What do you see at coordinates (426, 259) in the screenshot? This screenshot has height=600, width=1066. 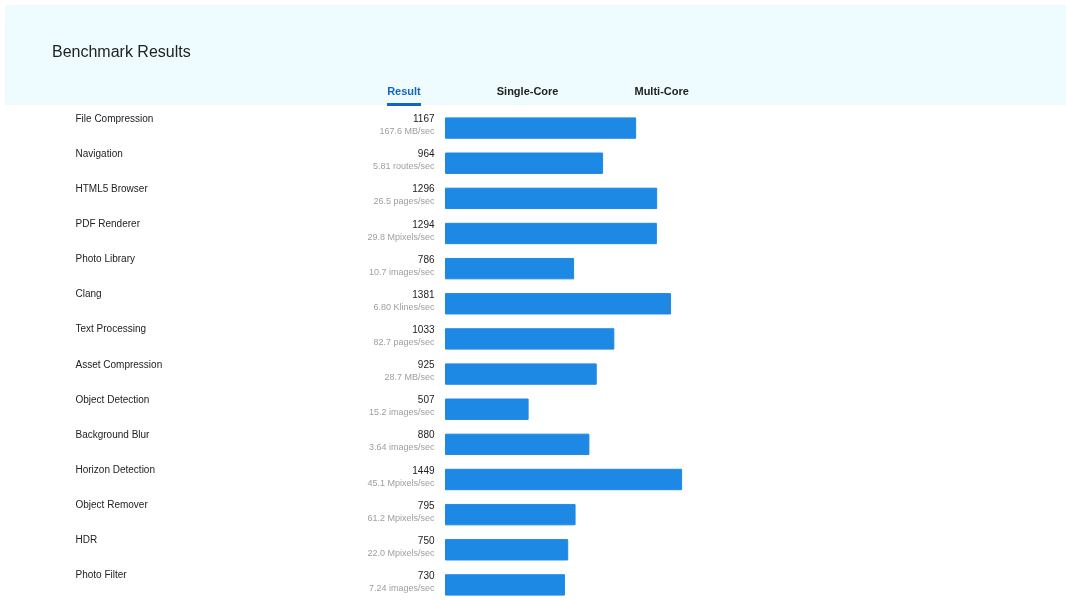 I see `data-label: 786` at bounding box center [426, 259].